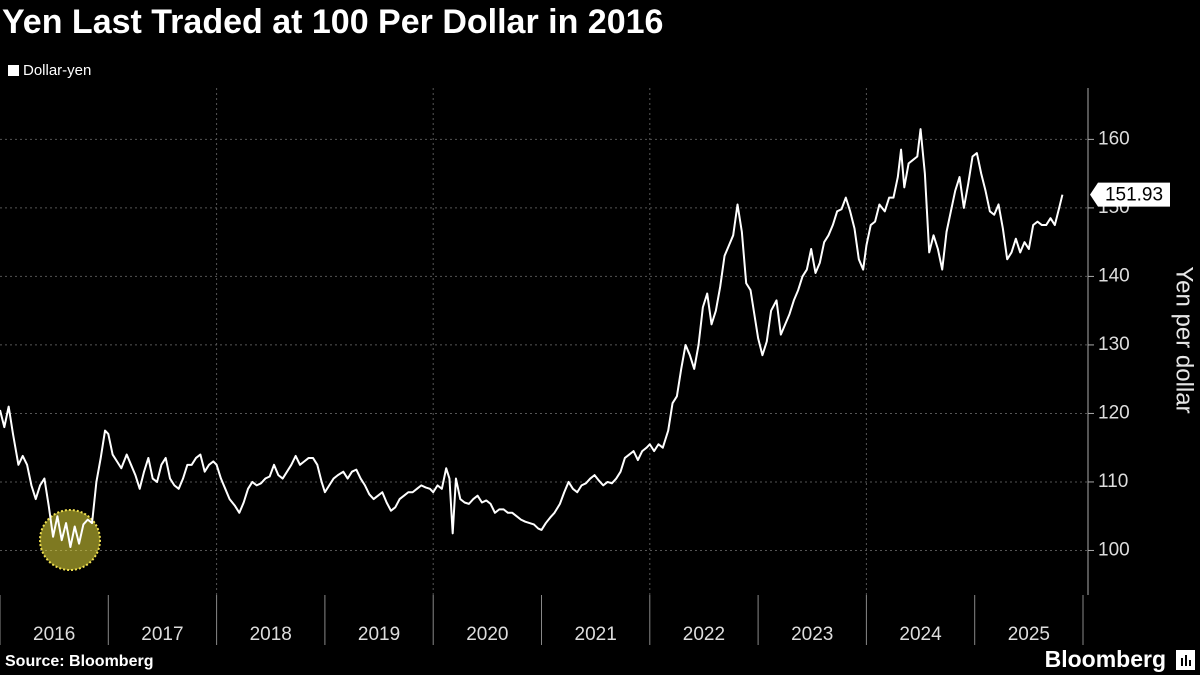 Image resolution: width=1200 pixels, height=675 pixels. Describe the element at coordinates (812, 634) in the screenshot. I see `x-tick-label: 2023` at that location.